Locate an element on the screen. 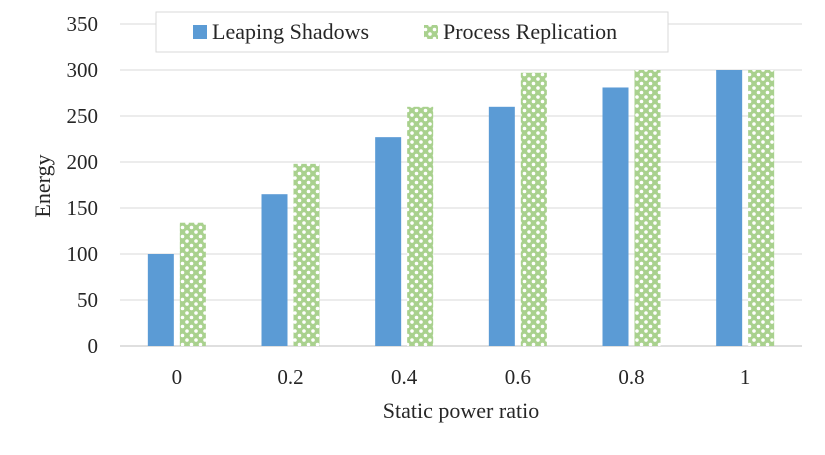 This screenshot has width=825, height=455. y-tick-label: 250 is located at coordinates (83, 116).